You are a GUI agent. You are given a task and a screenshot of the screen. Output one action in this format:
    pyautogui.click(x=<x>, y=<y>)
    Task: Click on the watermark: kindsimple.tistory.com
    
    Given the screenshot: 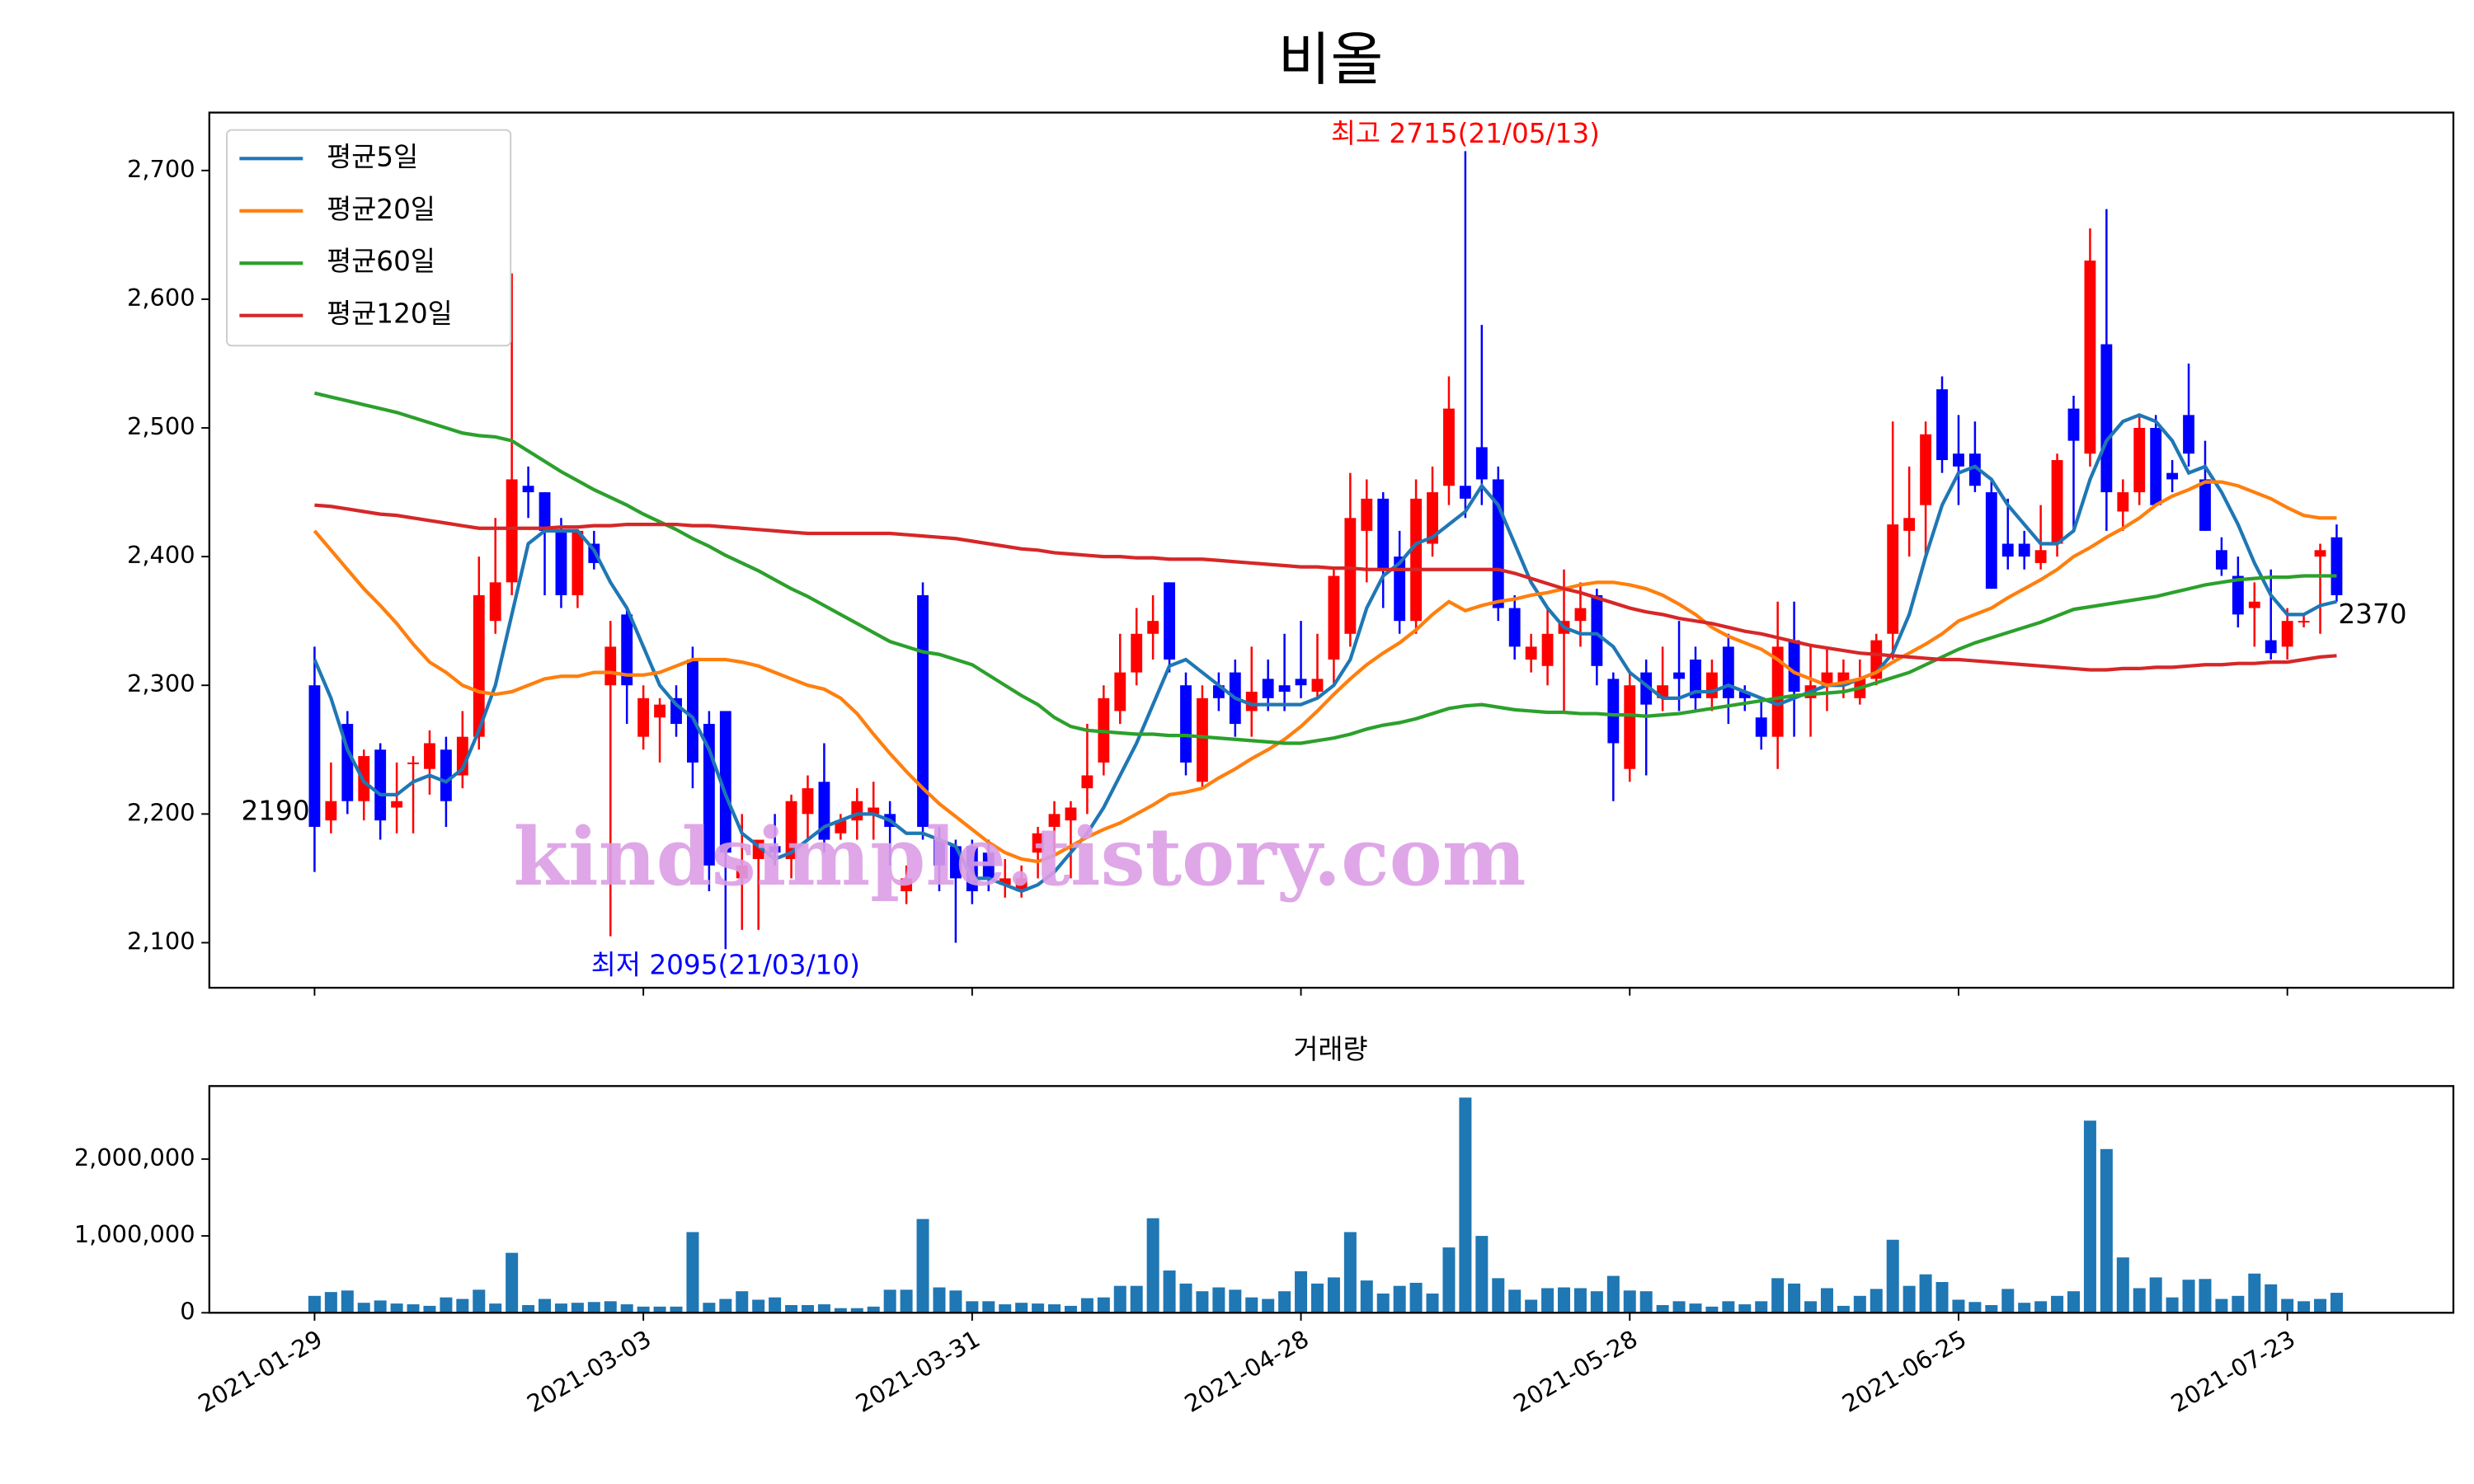 What is the action you would take?
    pyautogui.click(x=1020, y=857)
    